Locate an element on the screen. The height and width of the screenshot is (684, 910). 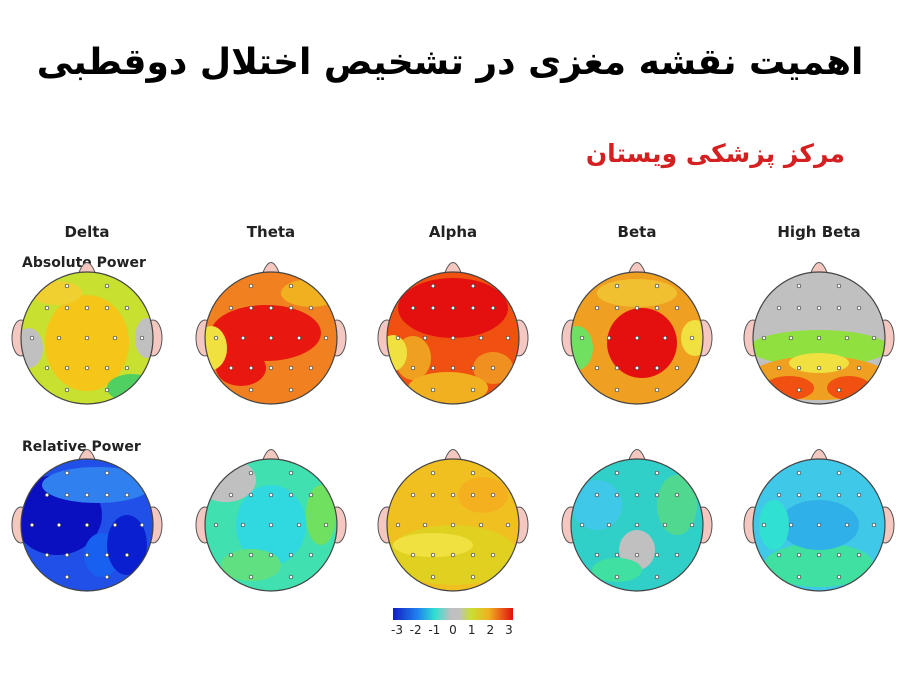
colorbar-tick: 3 is located at coordinates (509, 630).